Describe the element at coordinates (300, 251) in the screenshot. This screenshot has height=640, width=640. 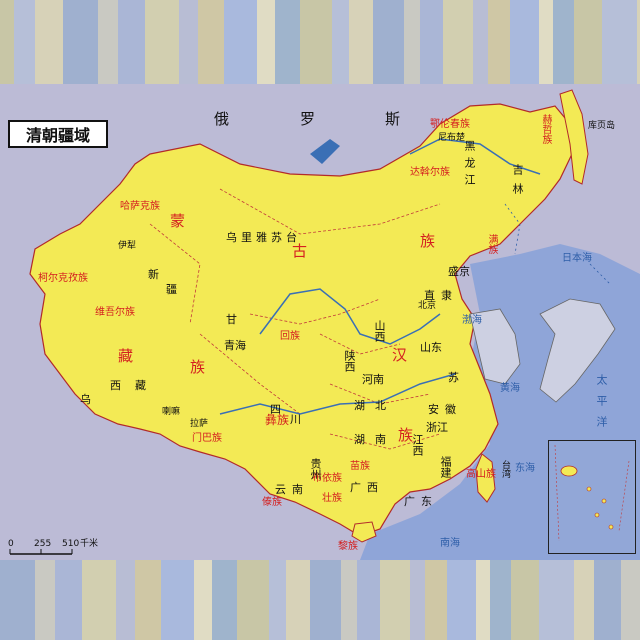
I see `ethnic-label: 古` at that location.